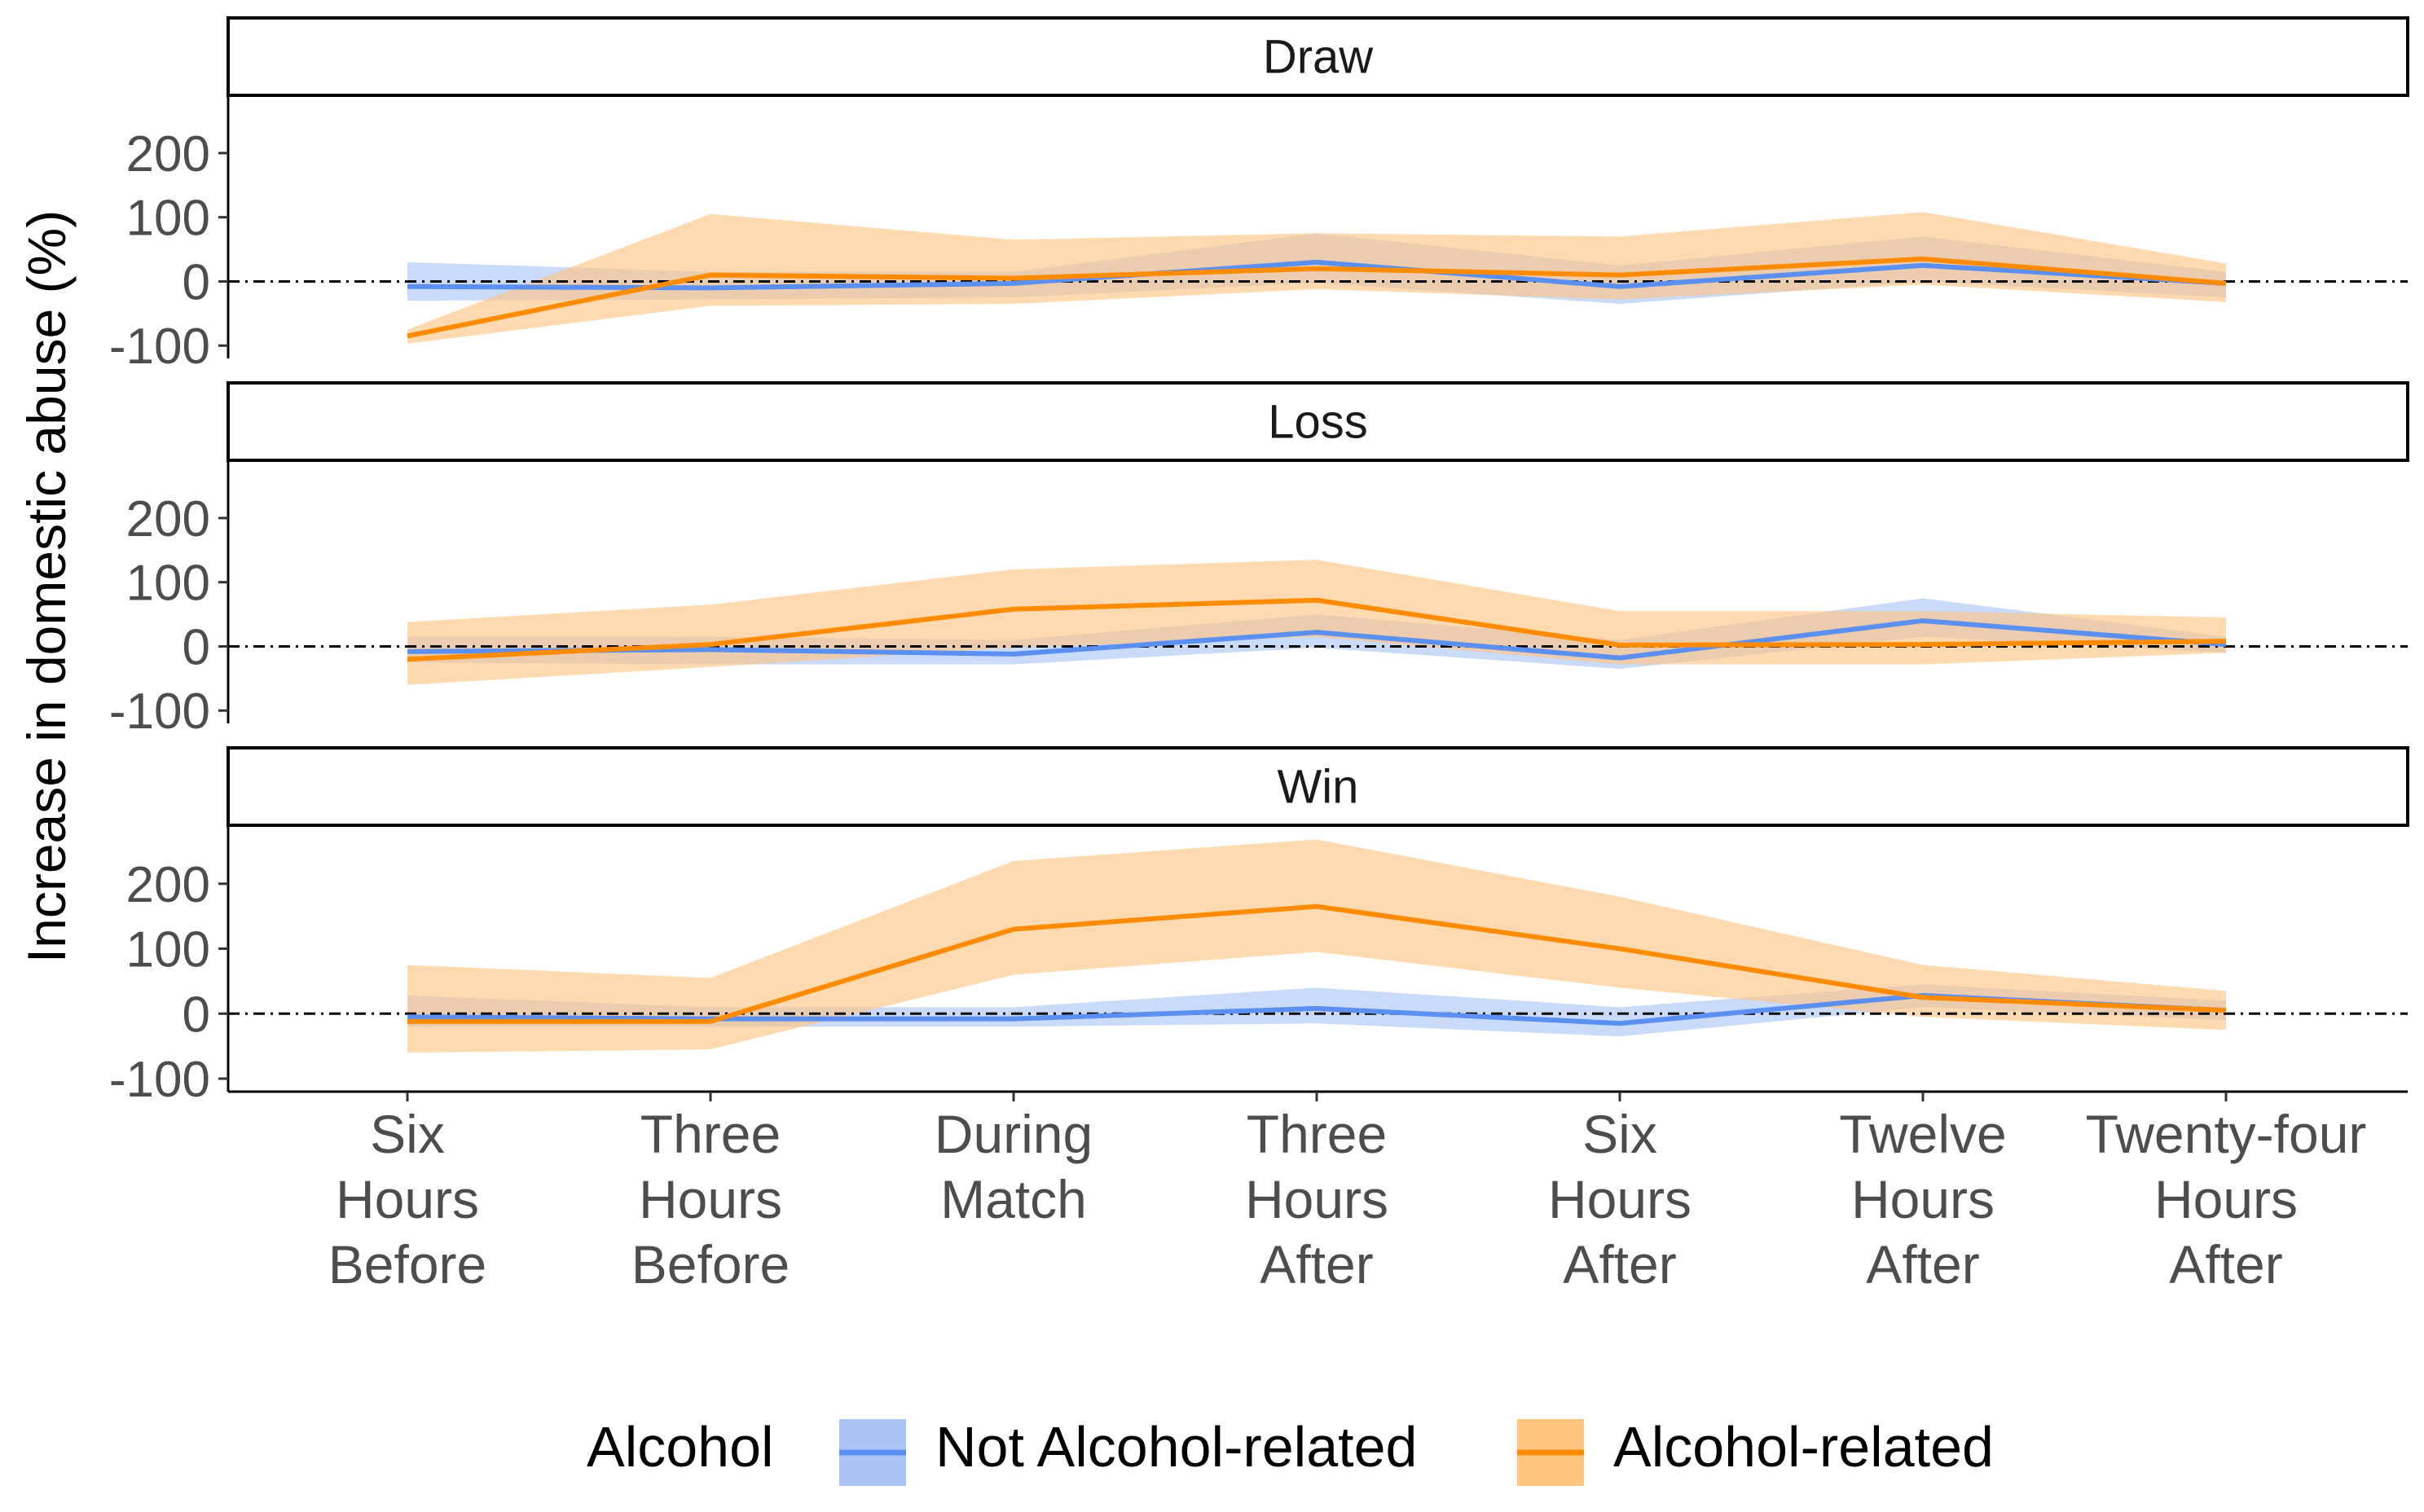  I want to click on x-tick-label: Twenty-four Hours After, so click(2226, 1199).